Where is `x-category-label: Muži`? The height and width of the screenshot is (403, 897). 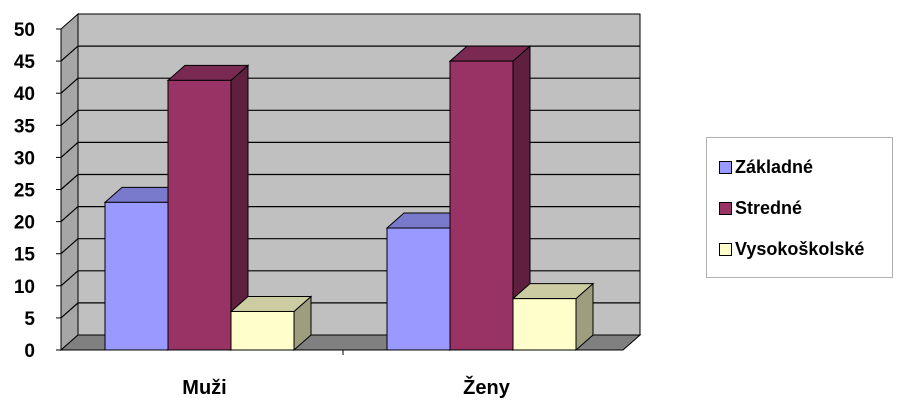
x-category-label: Muži is located at coordinates (204, 388).